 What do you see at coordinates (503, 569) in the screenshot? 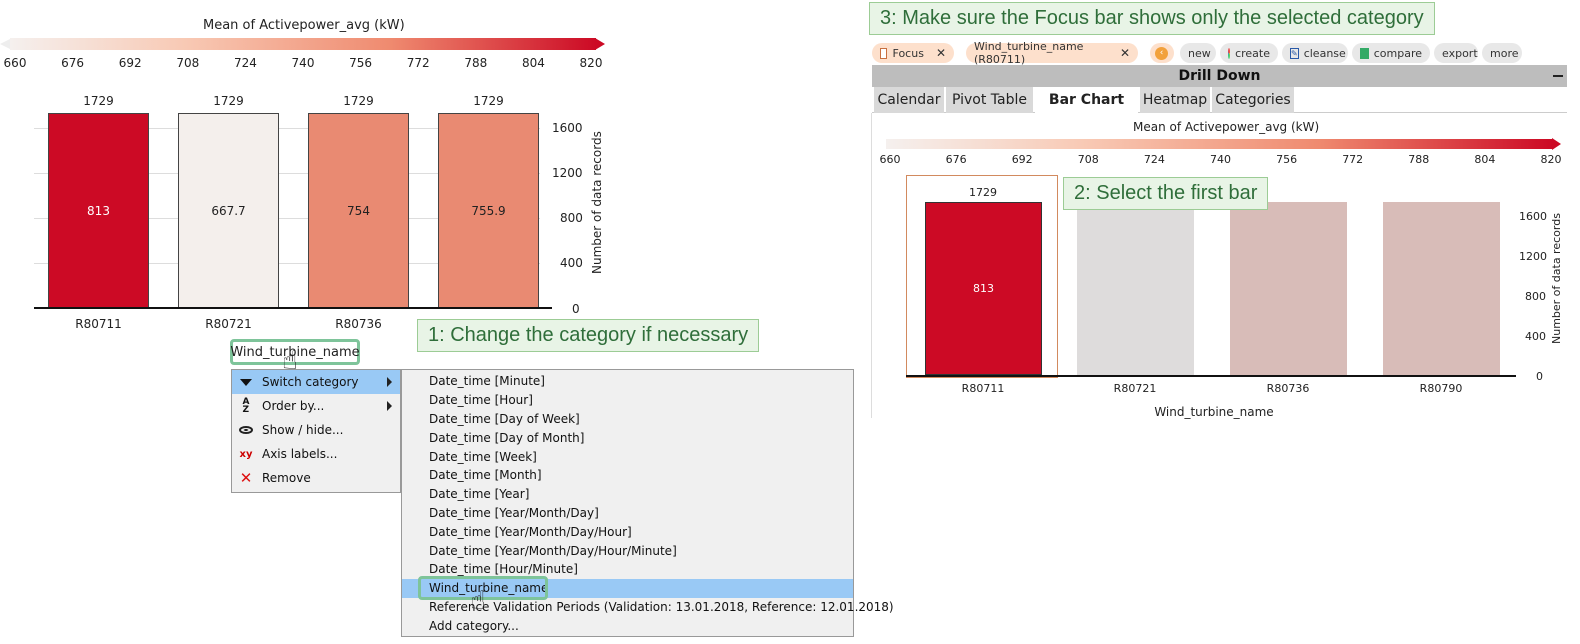
I see `submenu-item: Date_time [Hour/Minute]` at bounding box center [503, 569].